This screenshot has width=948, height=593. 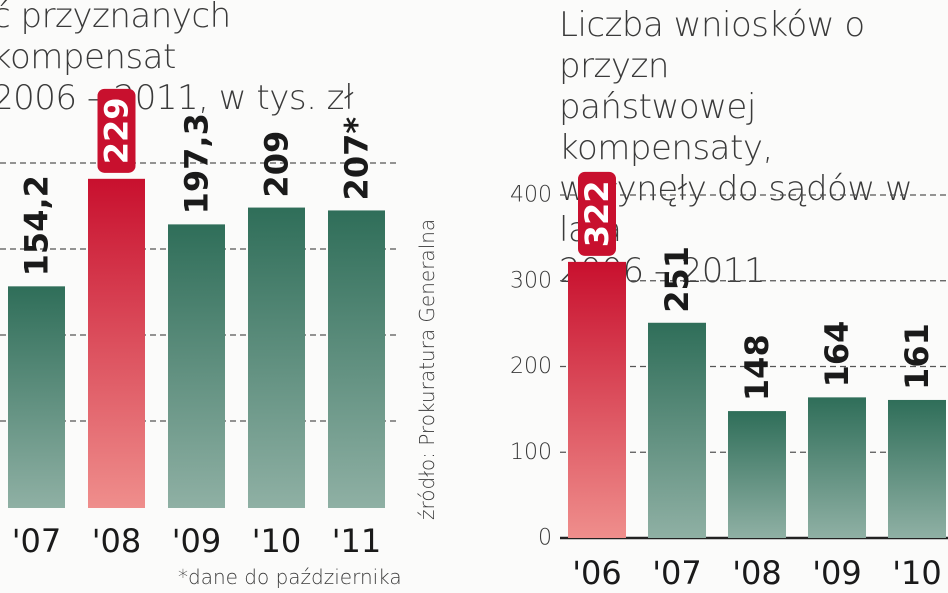 What do you see at coordinates (597, 573) in the screenshot?
I see `chart-2-category-label: '06` at bounding box center [597, 573].